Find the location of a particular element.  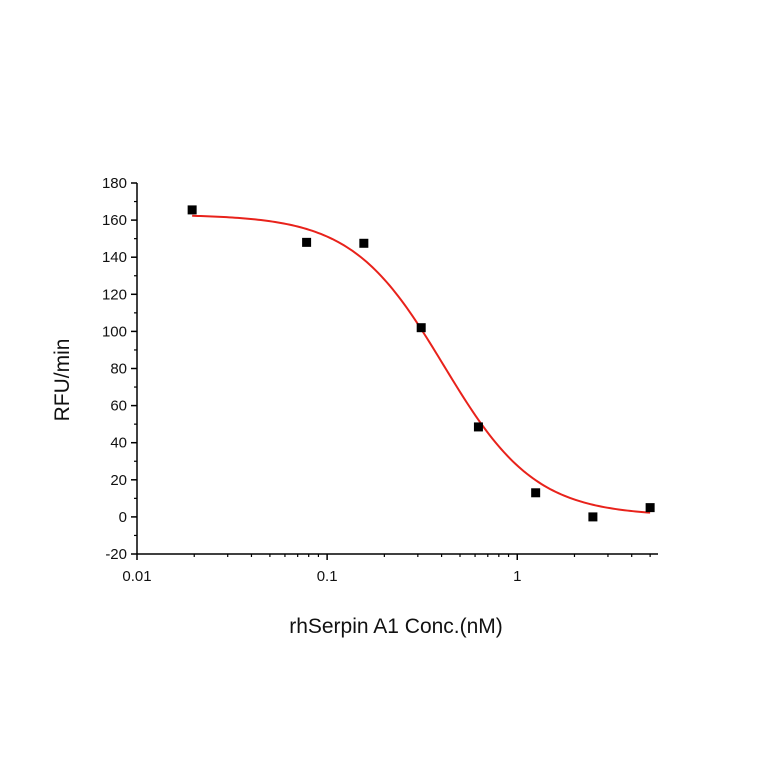

x-axis-title: rhSerpin A1 Conc.(nM) is located at coordinates (396, 626).